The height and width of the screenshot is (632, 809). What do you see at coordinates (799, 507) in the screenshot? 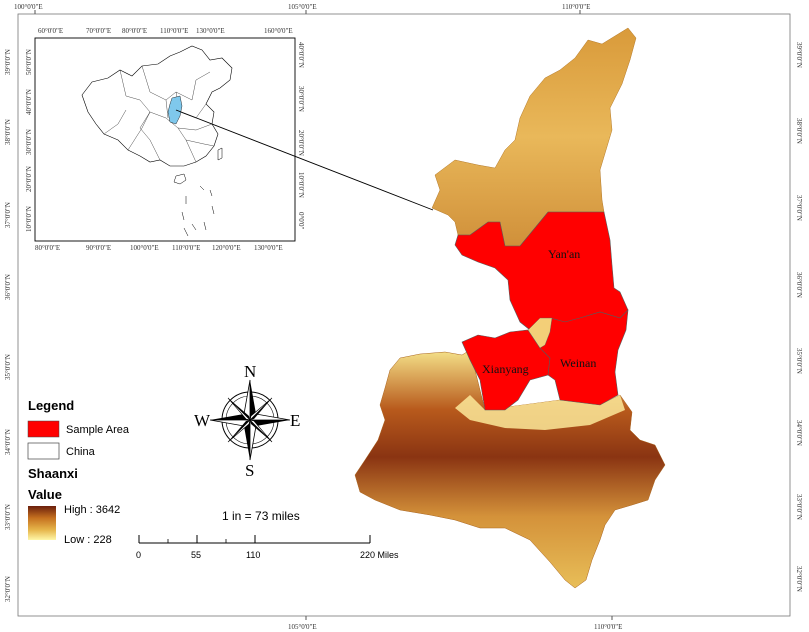
I see `frame-tick-right: 33°0'0"N` at bounding box center [799, 507].